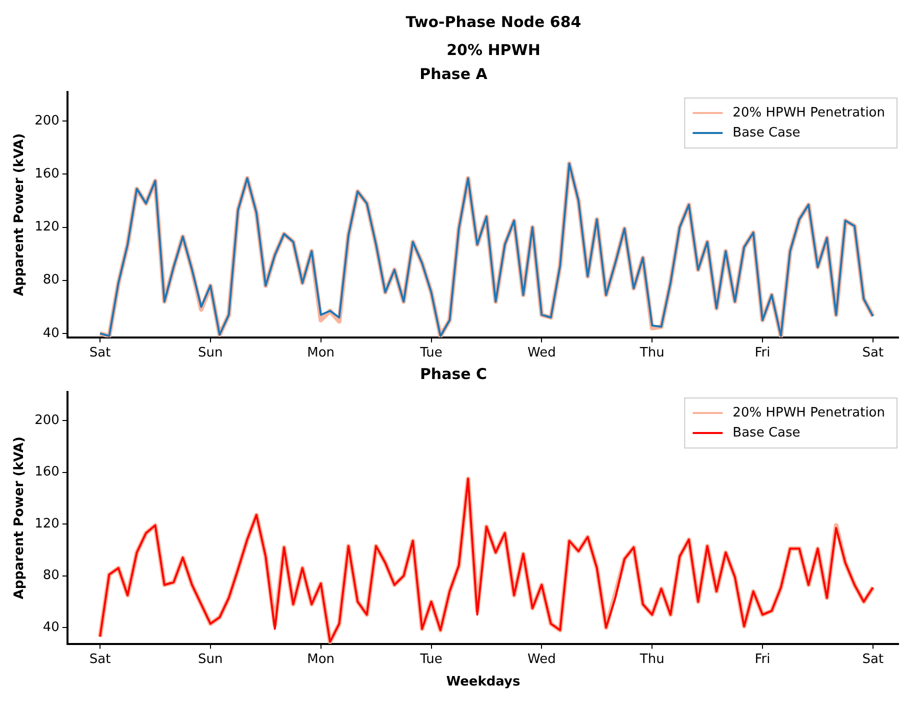 This screenshot has width=907, height=711. Describe the element at coordinates (483, 682) in the screenshot. I see `x-axis-title: Weekdays` at that location.